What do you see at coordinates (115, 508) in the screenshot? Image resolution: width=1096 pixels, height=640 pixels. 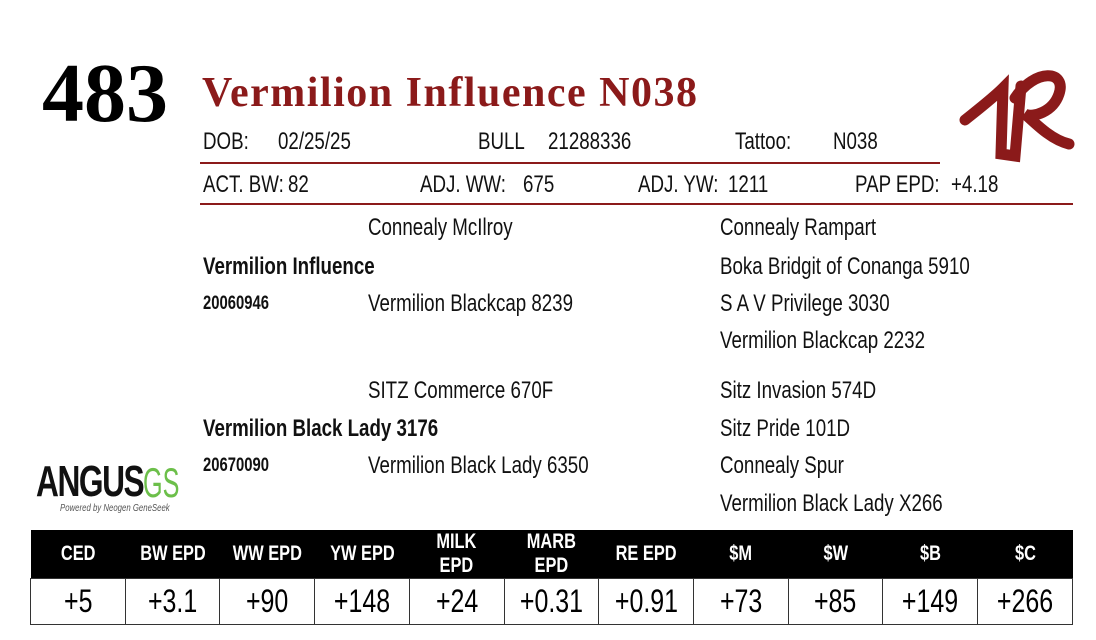 I see `logo-tagline: Powered by Neogen GeneSeek` at bounding box center [115, 508].